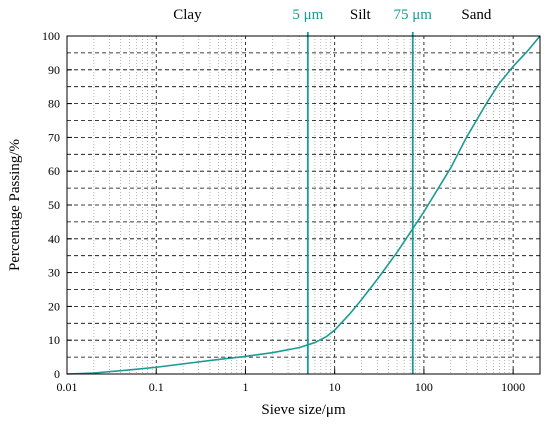 The width and height of the screenshot is (550, 428). Describe the element at coordinates (54, 205) in the screenshot. I see `y-tick-label: 50` at that location.